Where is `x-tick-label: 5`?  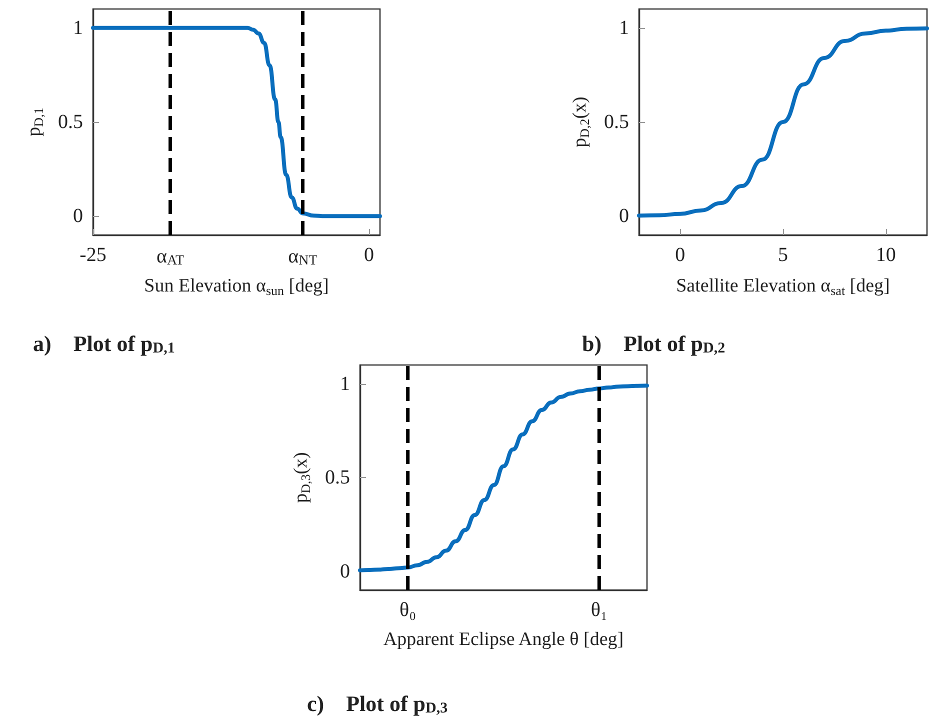 x-tick-label: 5 is located at coordinates (783, 255).